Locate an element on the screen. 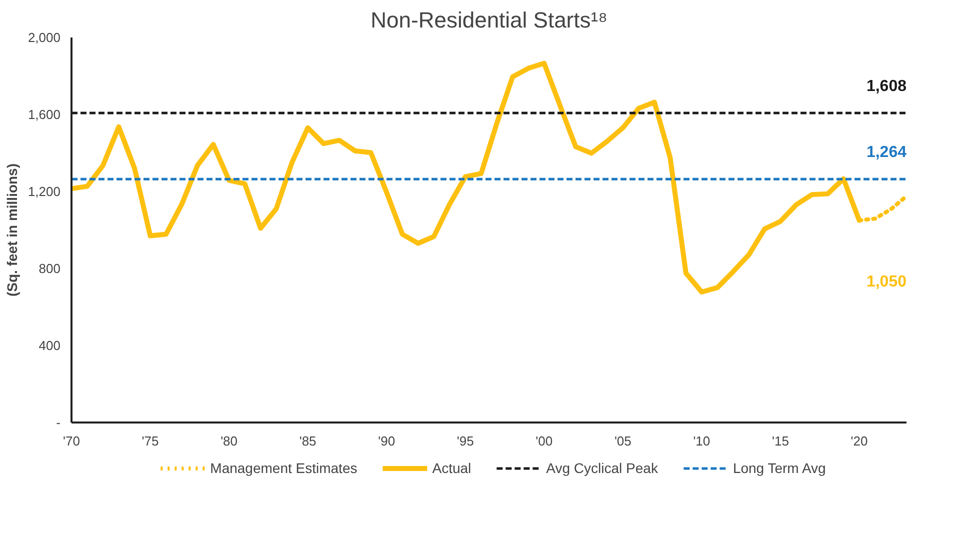 The image size is (955, 558). x-tick-label: '10 is located at coordinates (701, 441).